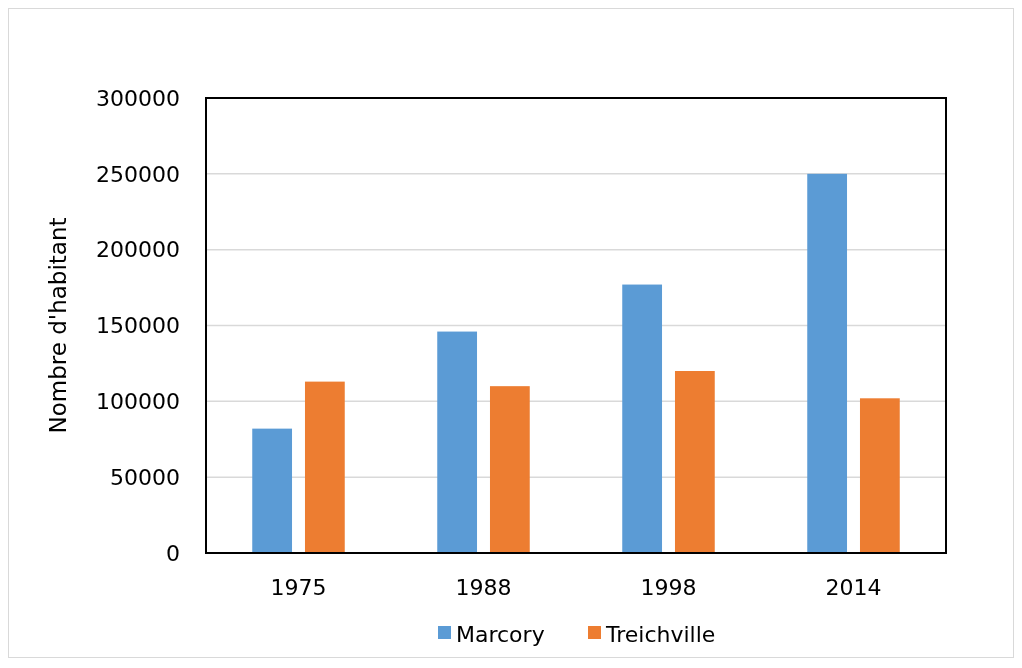 Image resolution: width=1022 pixels, height=668 pixels. Describe the element at coordinates (483, 587) in the screenshot. I see `x-tick-label: 1988` at that location.